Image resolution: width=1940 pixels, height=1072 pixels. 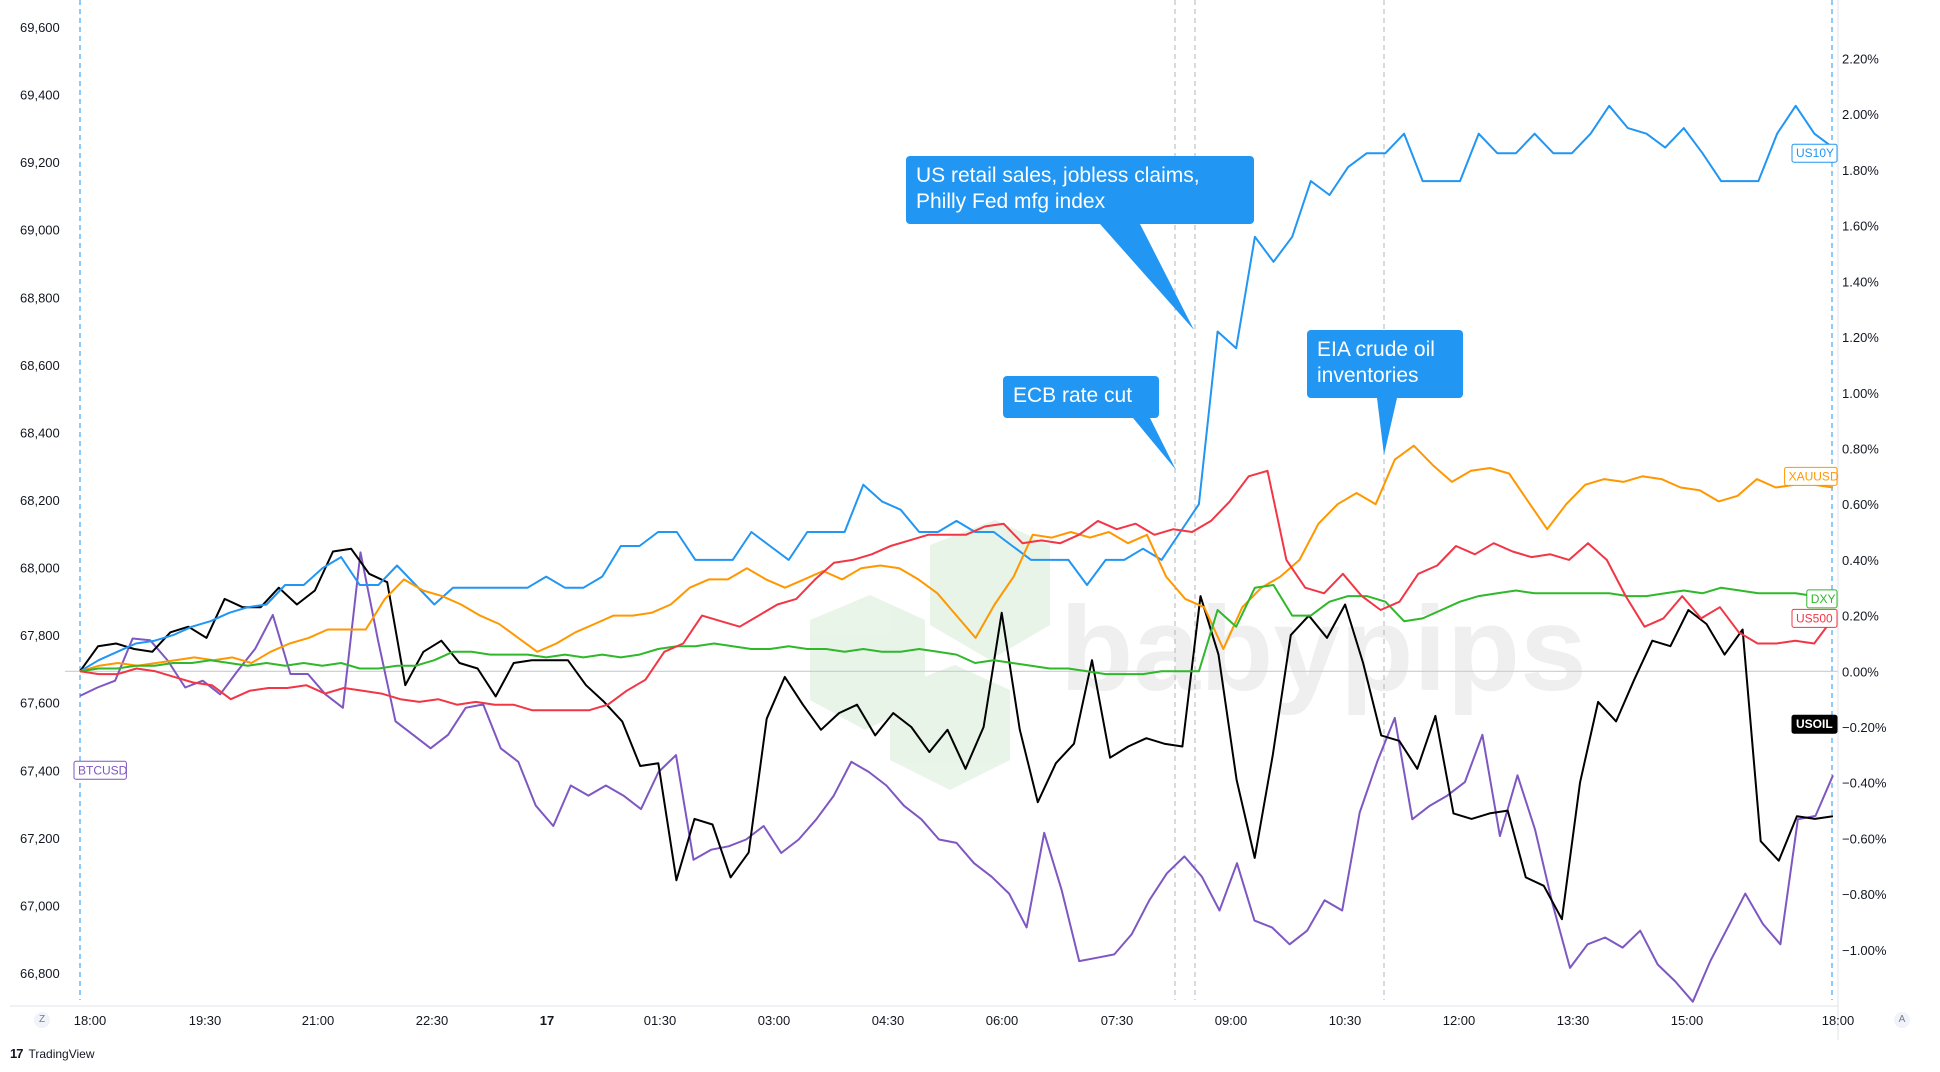 What do you see at coordinates (40, 770) in the screenshot?
I see `left-axis-tick-label: 67,400` at bounding box center [40, 770].